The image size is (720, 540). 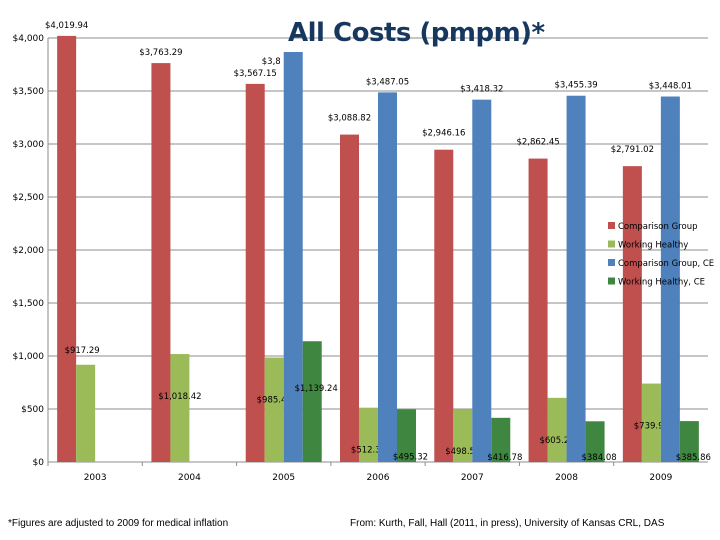 What do you see at coordinates (349, 298) in the screenshot?
I see `bar-comparison-group-2006` at bounding box center [349, 298].